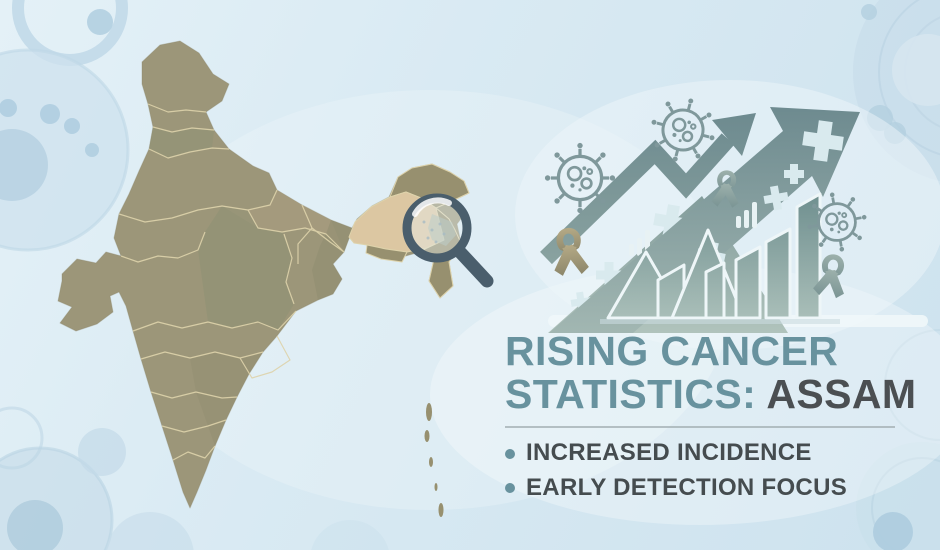 Image resolution: width=940 pixels, height=550 pixels. I want to click on title-line-2-prefix: STATISTICS:, so click(636, 393).